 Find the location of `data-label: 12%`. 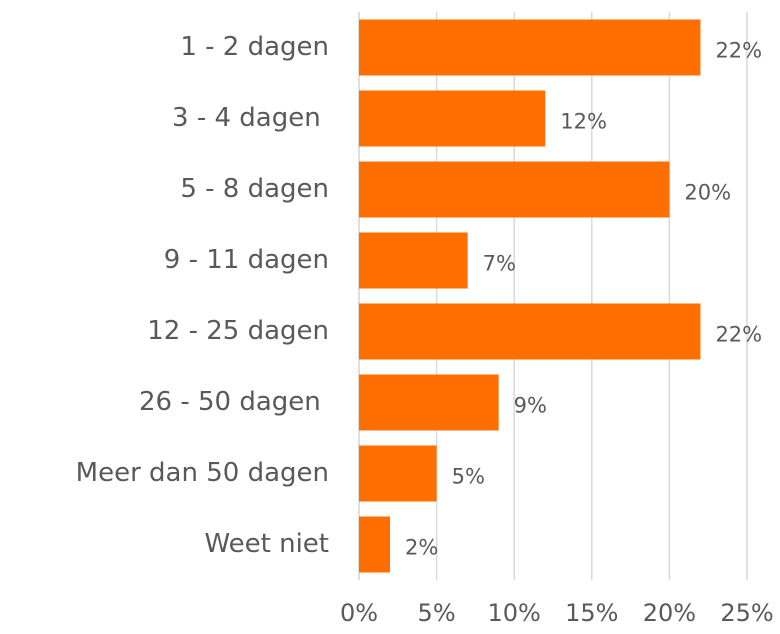

data-label: 12% is located at coordinates (583, 122).